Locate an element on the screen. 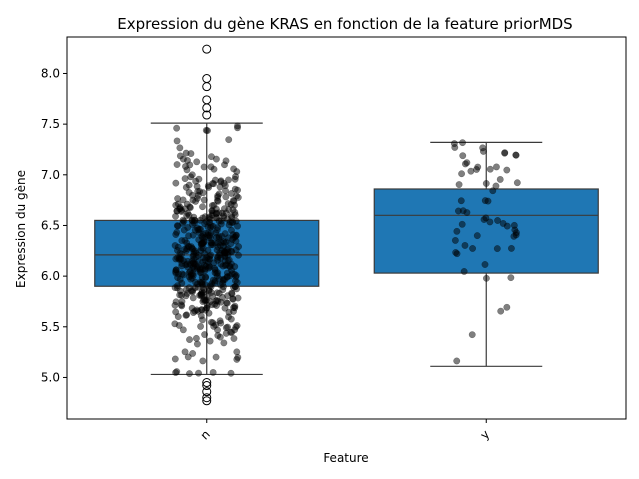  x-tick-label: y is located at coordinates (484, 434).